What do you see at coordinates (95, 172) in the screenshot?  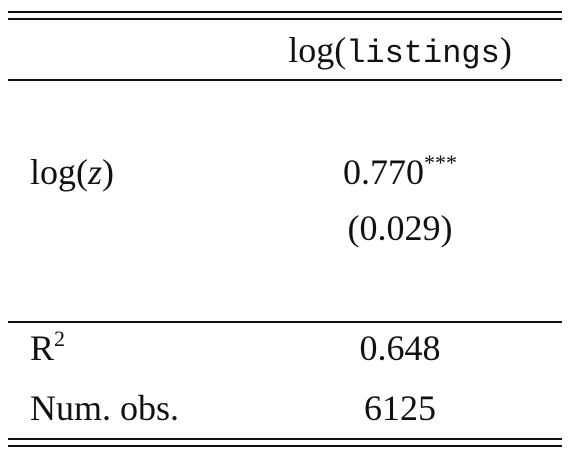 I see `label-var: z` at bounding box center [95, 172].